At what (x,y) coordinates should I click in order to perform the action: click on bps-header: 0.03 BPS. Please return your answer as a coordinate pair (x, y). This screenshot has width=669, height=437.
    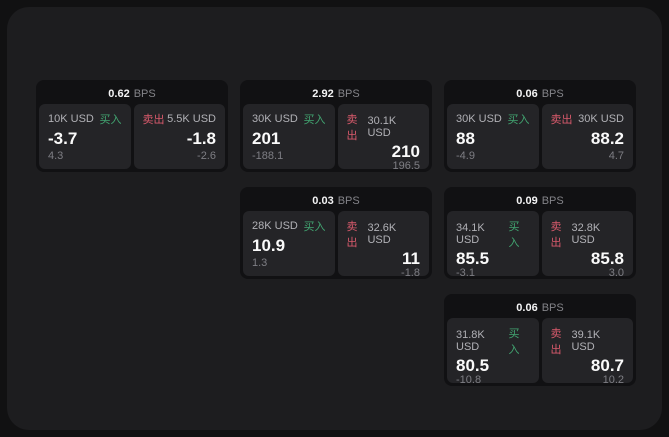
    Looking at the image, I should click on (336, 200).